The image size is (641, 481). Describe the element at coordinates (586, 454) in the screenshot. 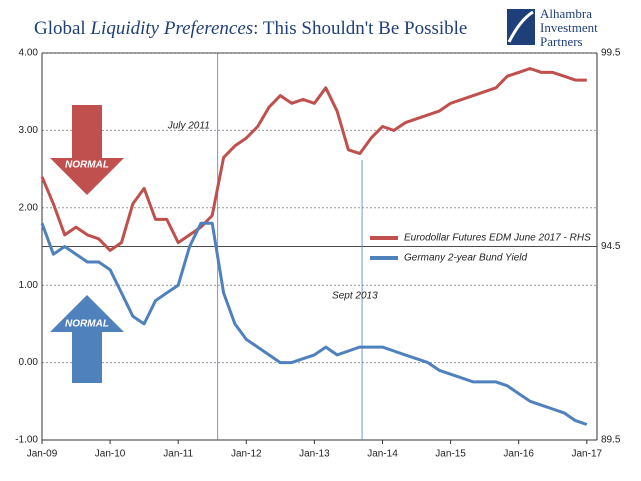

I see `x-tick-label: Jan-17` at that location.